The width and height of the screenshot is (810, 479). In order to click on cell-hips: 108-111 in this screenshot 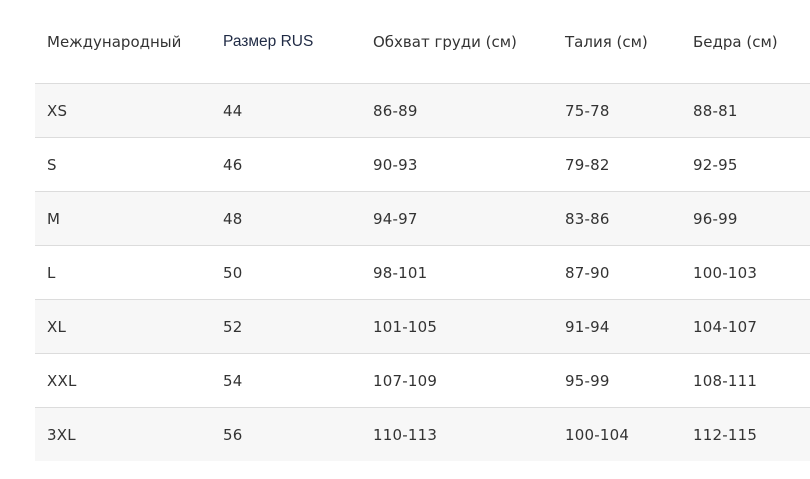, I will do `click(725, 380)`.